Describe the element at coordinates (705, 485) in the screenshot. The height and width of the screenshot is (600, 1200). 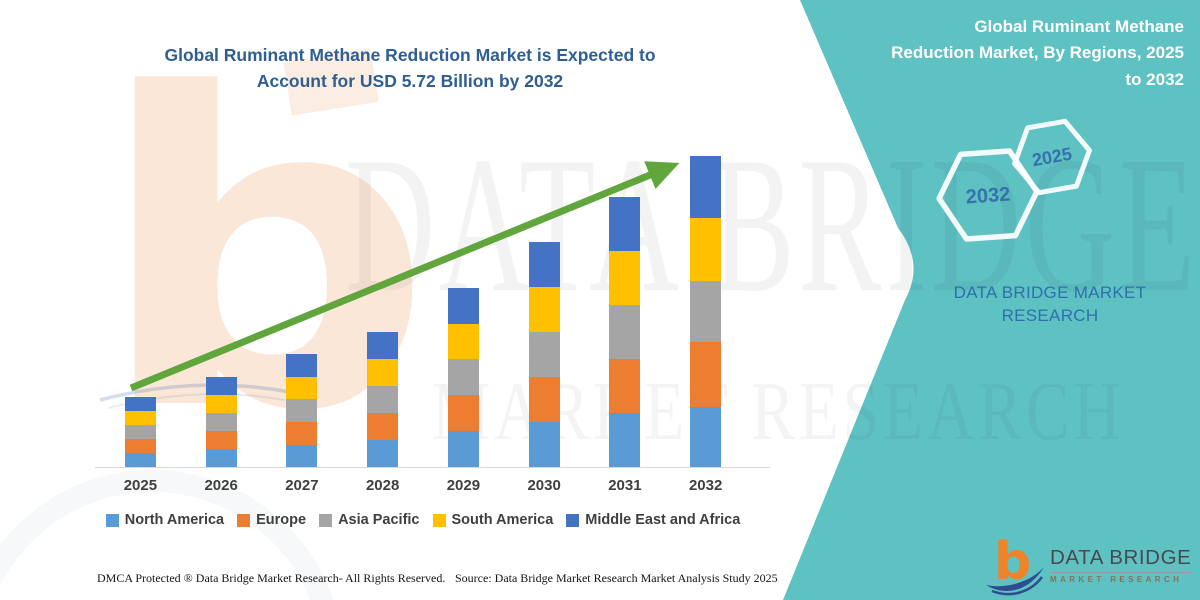
I see `x-tick-2032: 2032` at that location.